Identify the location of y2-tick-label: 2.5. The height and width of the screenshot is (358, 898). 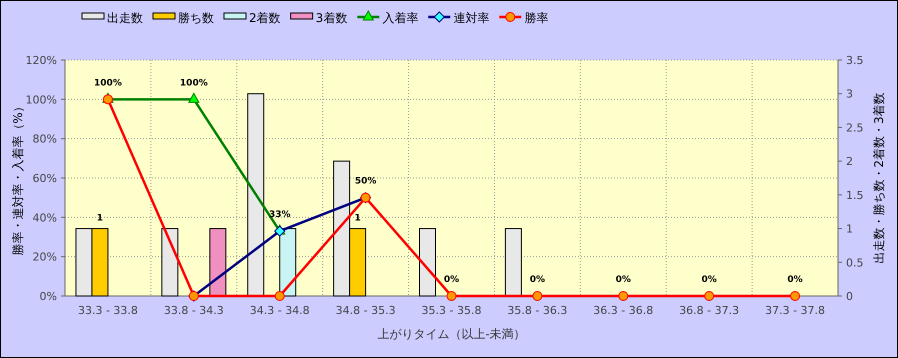
(855, 127).